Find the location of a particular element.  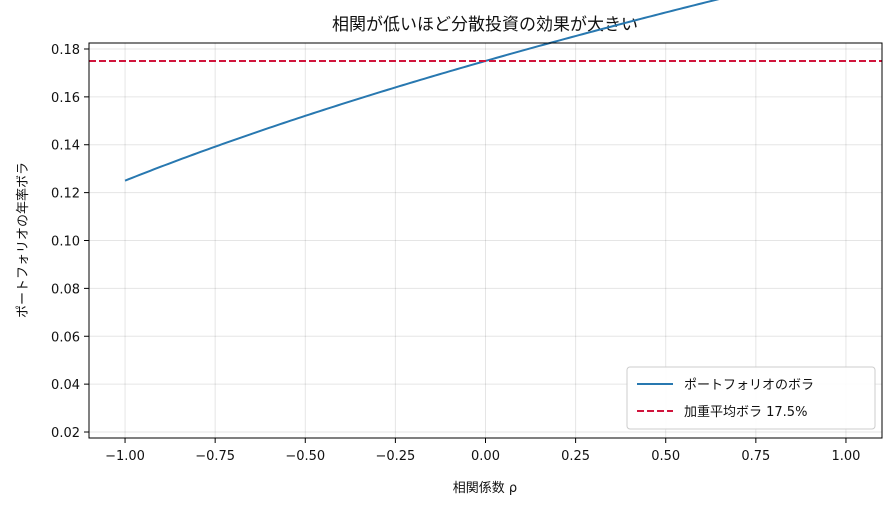

x-axis-label: 相関係数 ρ is located at coordinates (485, 488).